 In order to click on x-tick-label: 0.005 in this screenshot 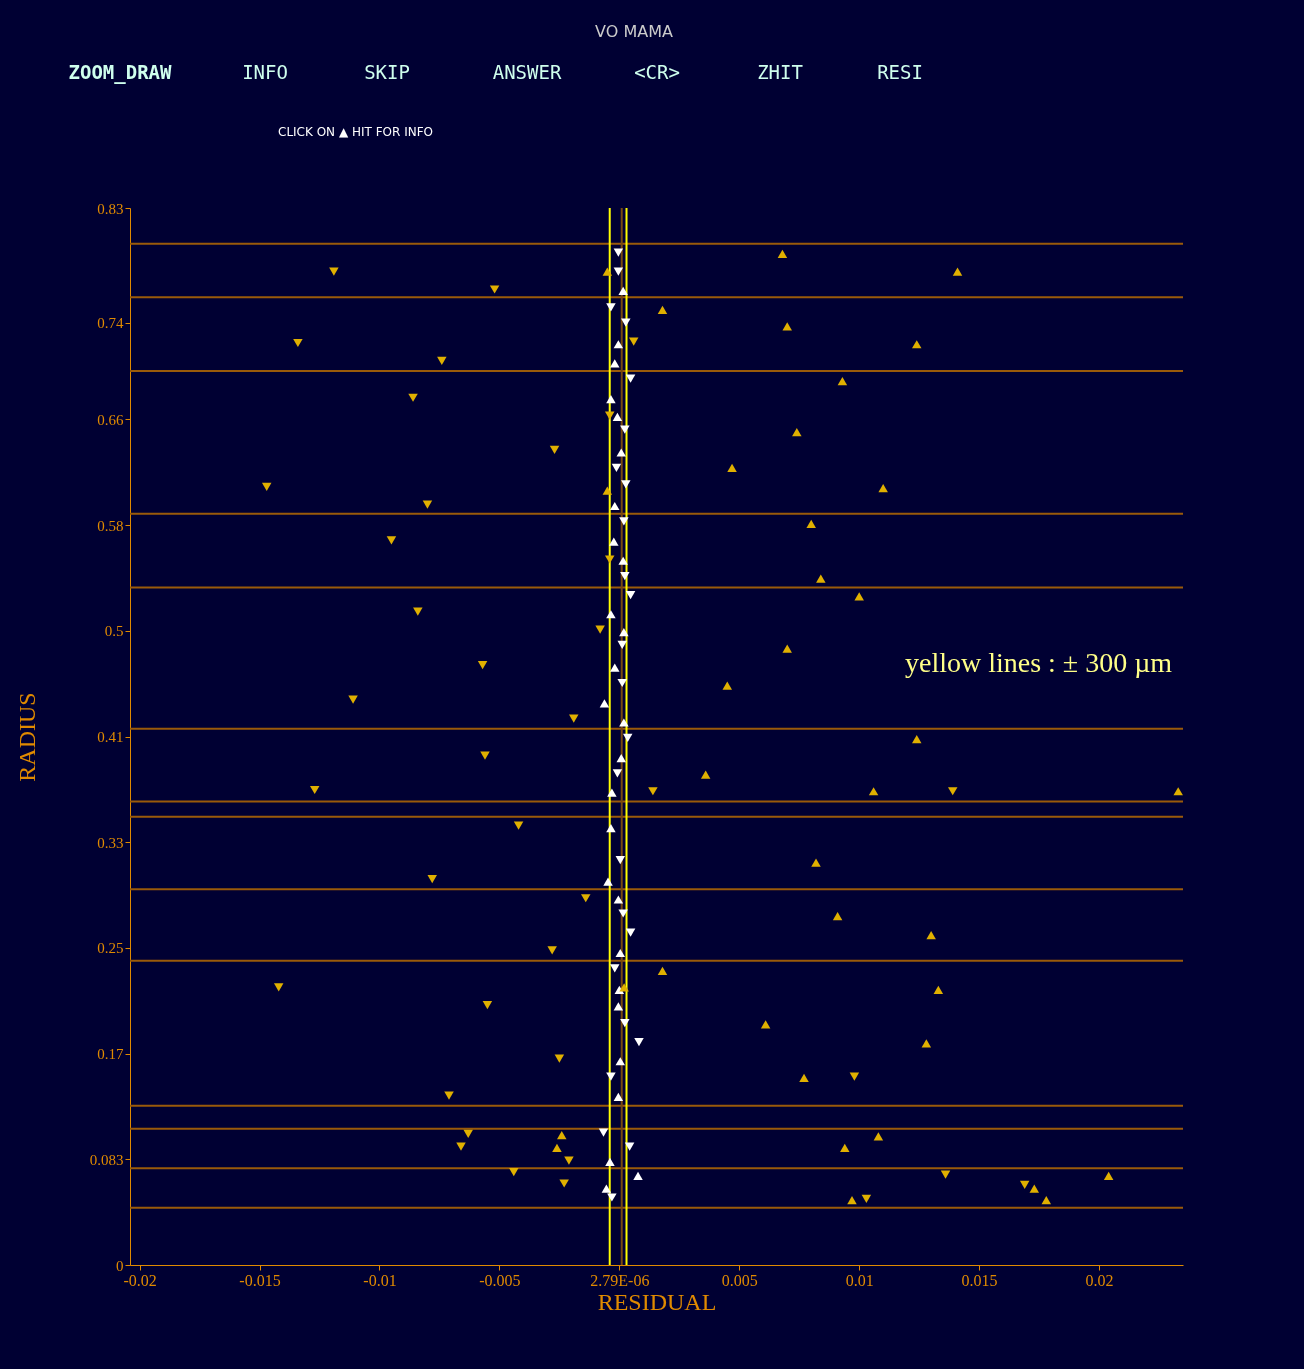, I will do `click(739, 1280)`.